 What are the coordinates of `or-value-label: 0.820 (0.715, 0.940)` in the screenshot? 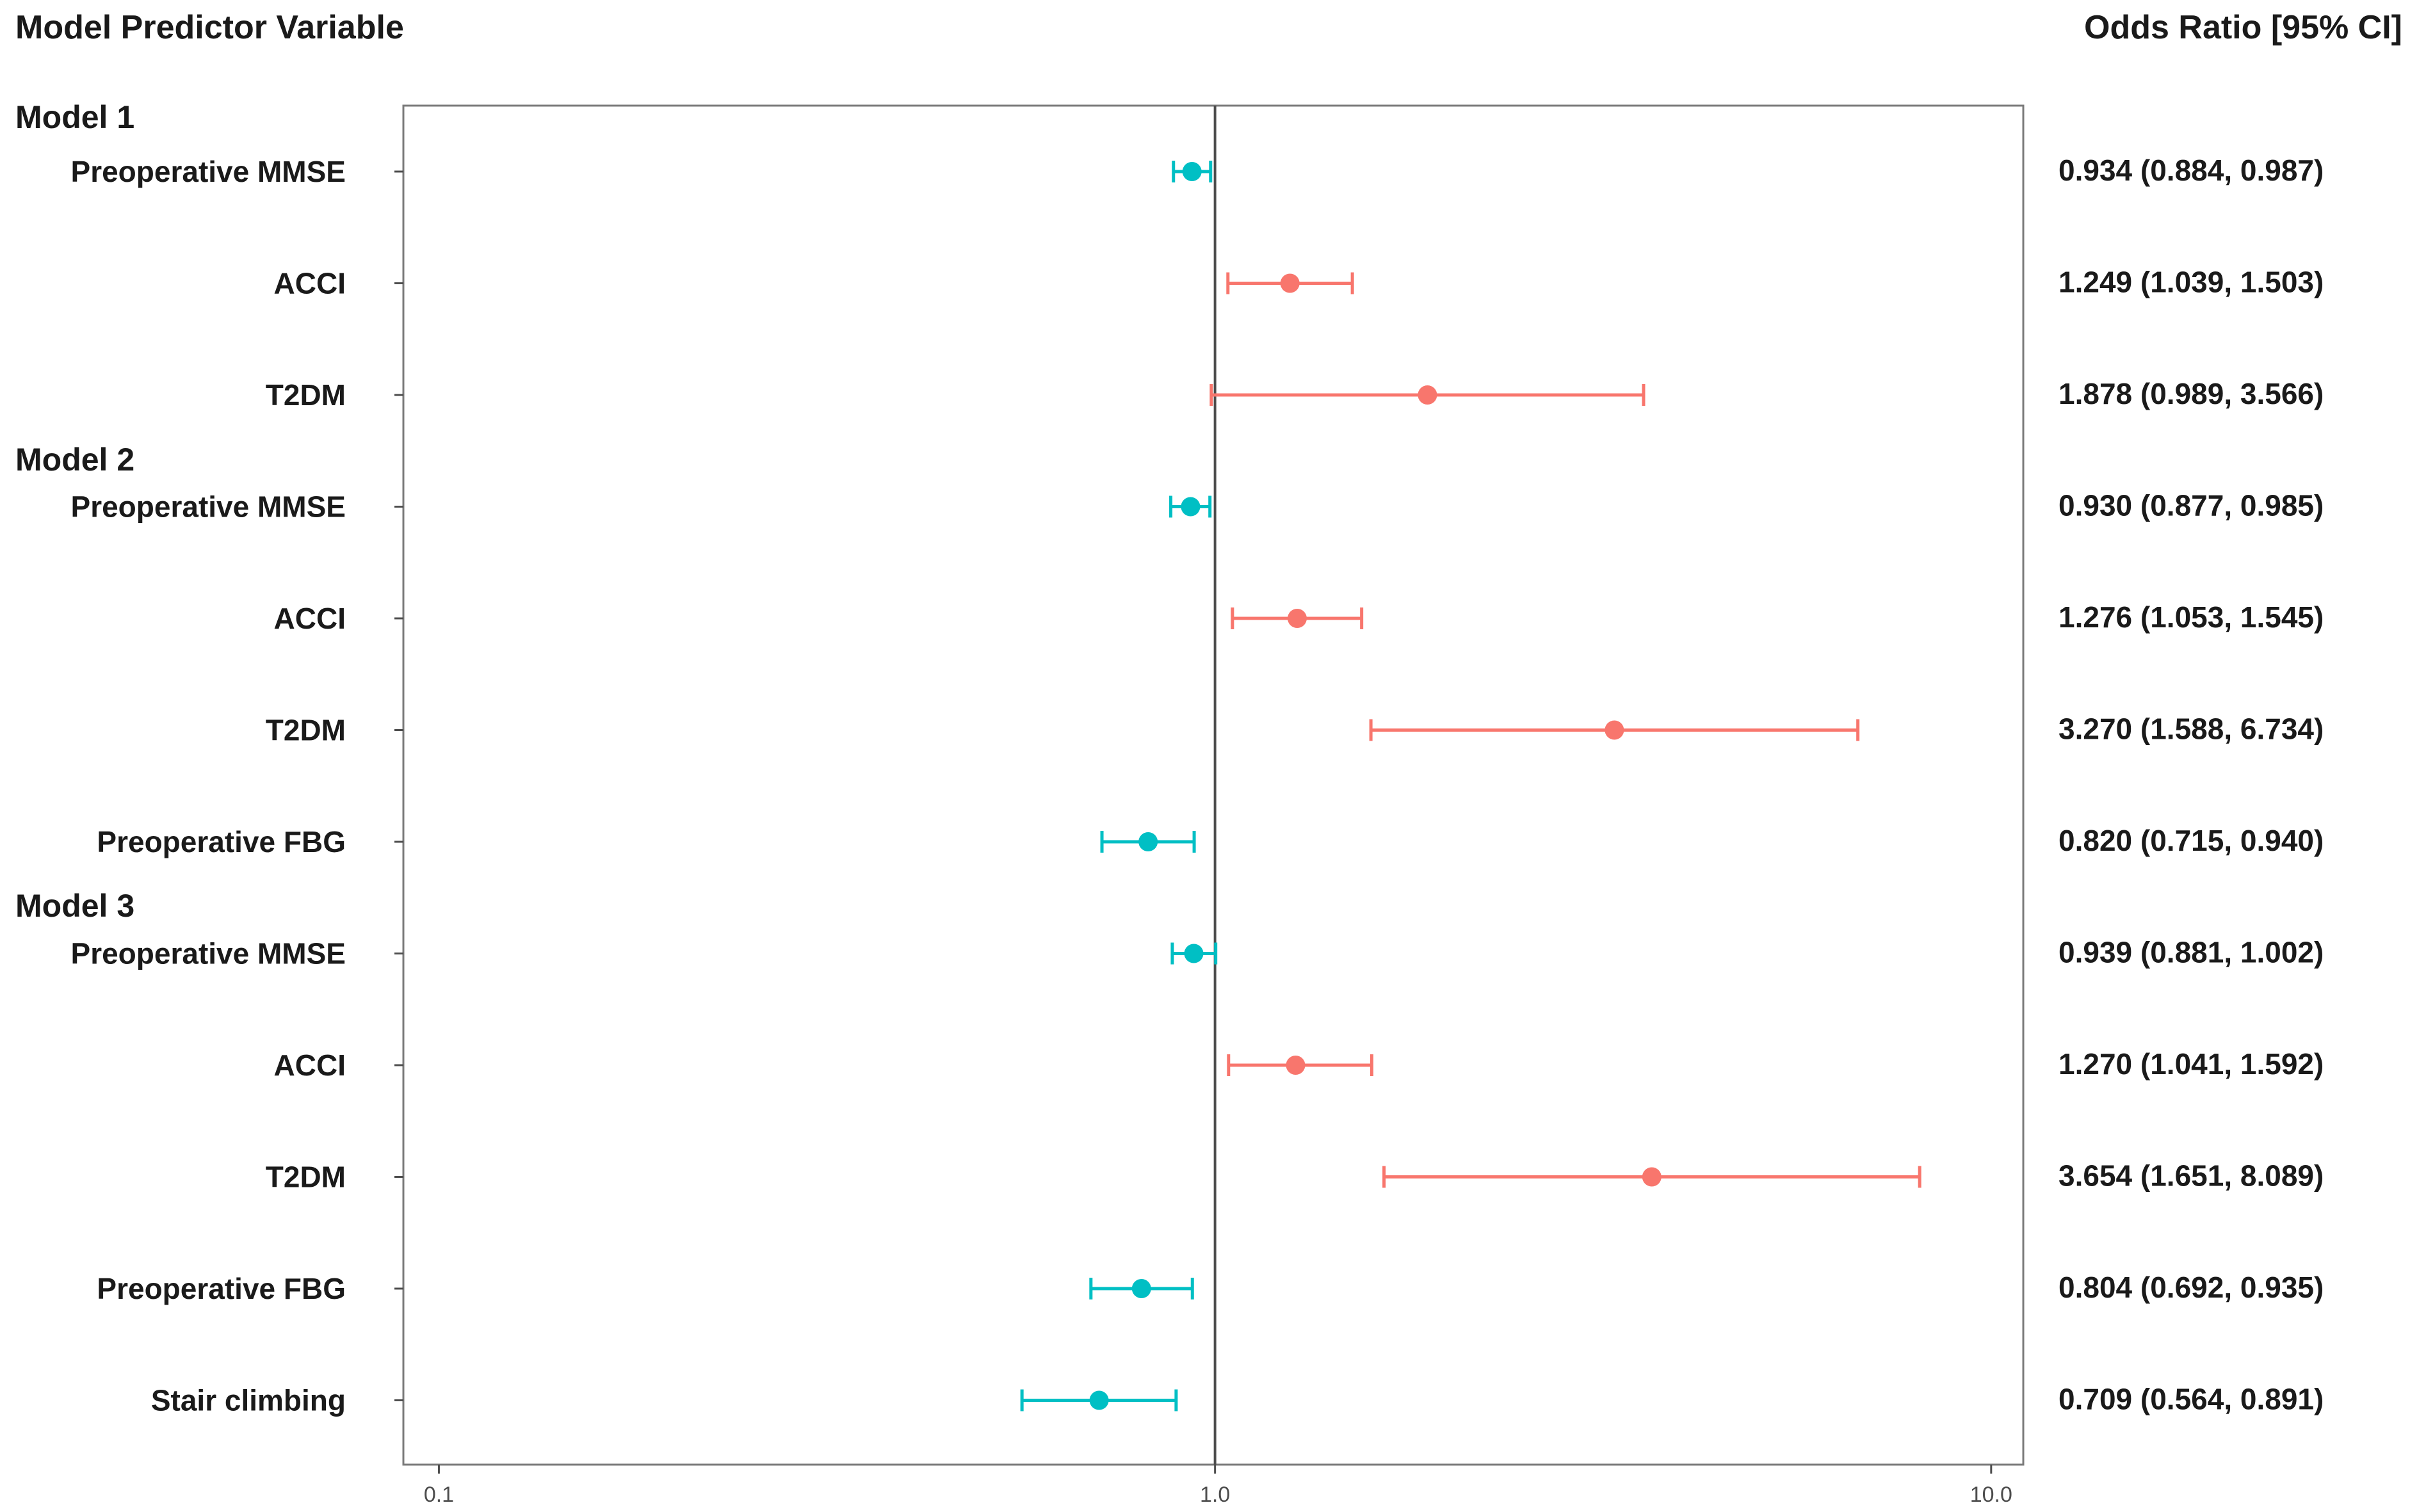 It's located at (2191, 840).